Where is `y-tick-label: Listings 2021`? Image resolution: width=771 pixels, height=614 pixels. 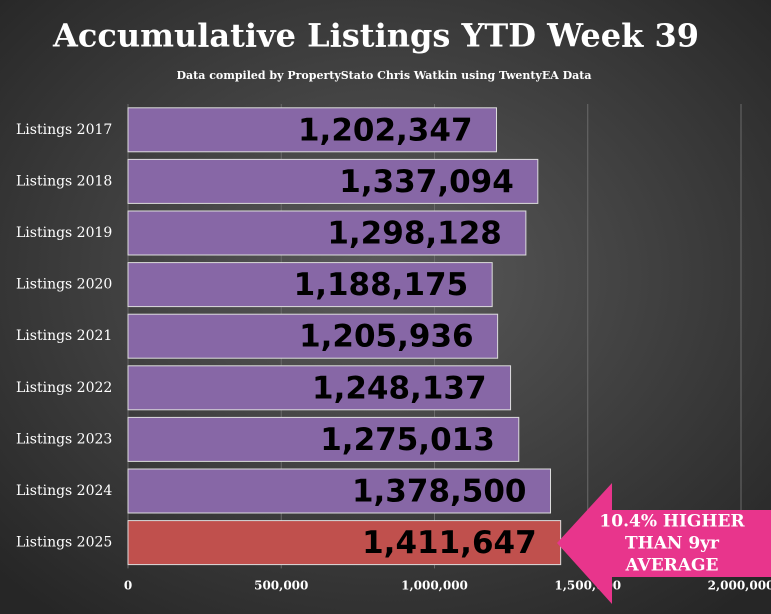 y-tick-label: Listings 2021 is located at coordinates (64, 336).